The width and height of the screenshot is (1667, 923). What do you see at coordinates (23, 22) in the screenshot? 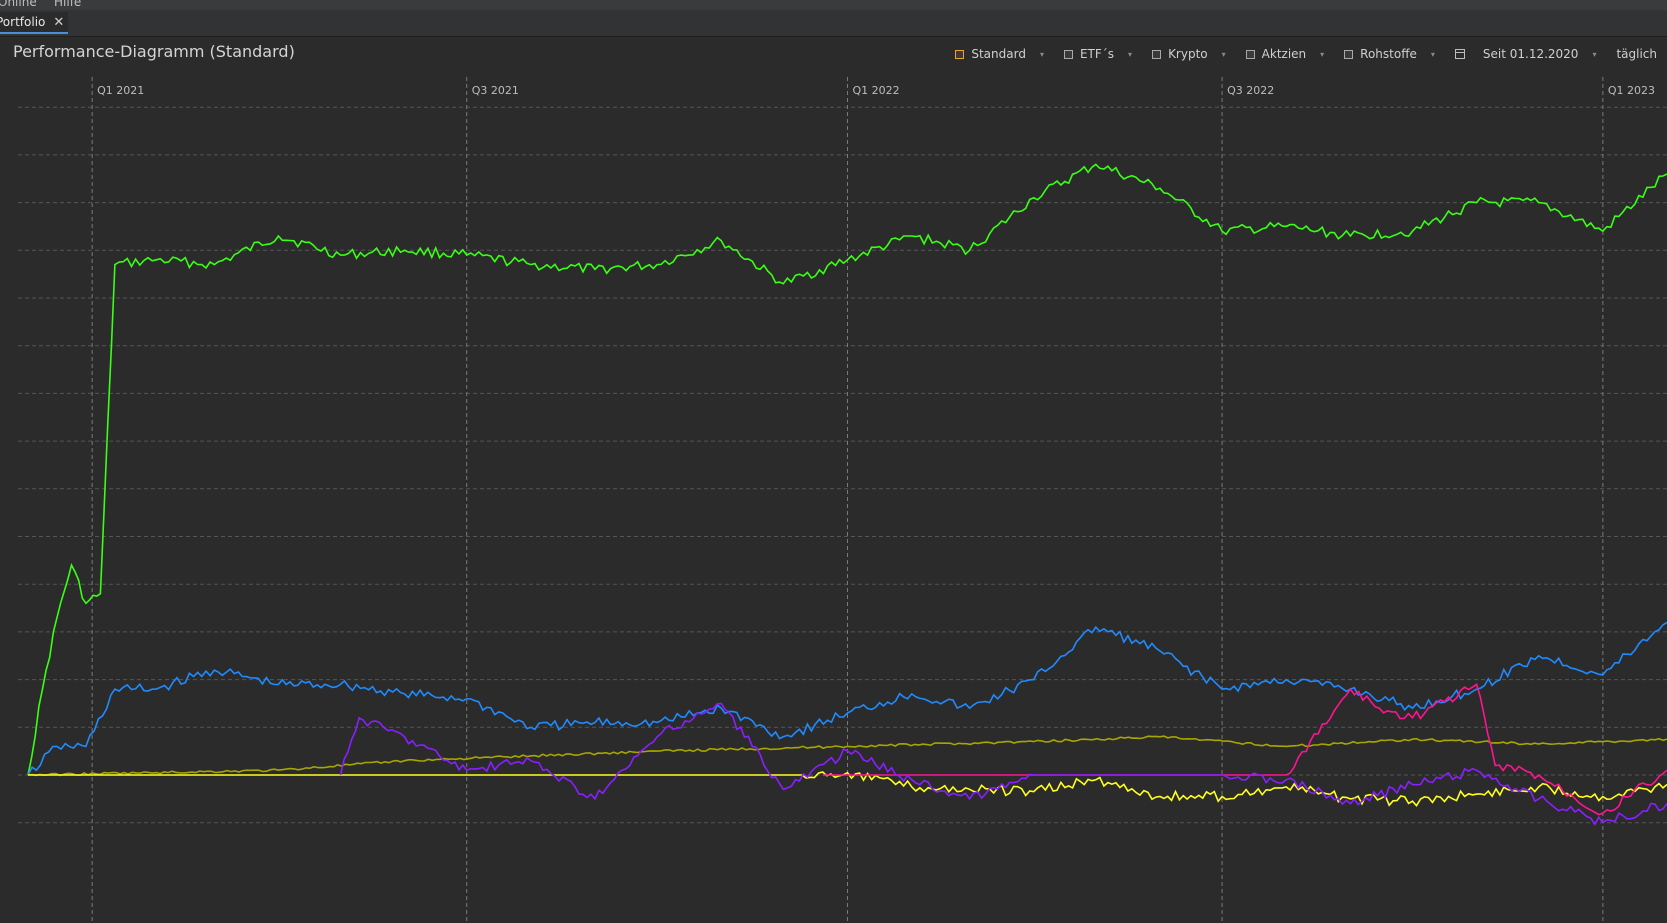
I see `tab-label: Portfolio` at bounding box center [23, 22].